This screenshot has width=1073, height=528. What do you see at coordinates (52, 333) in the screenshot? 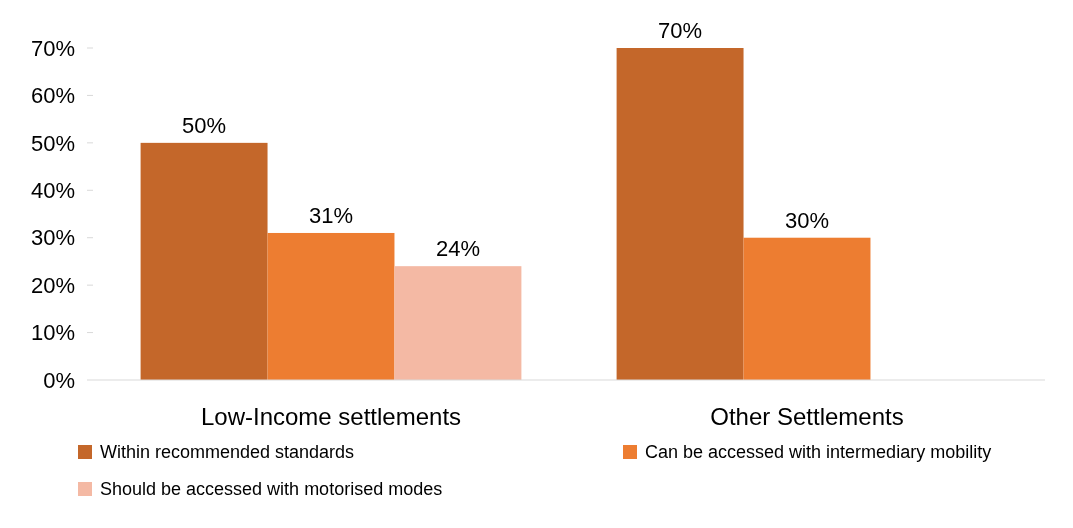
I see `y-tick-label: 10%` at bounding box center [52, 333].